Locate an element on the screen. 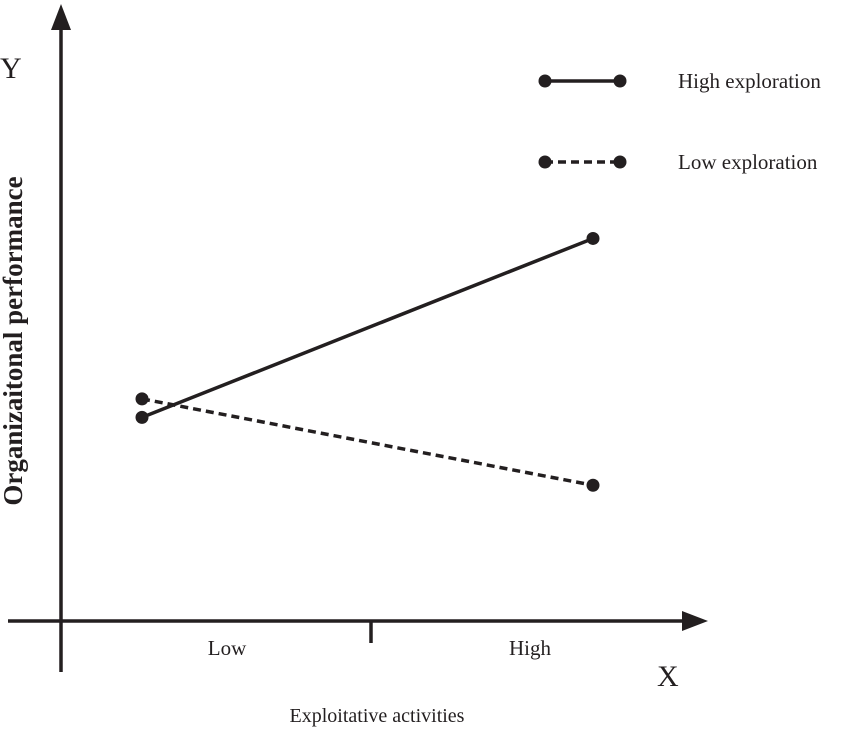 This screenshot has width=842, height=729. y-axis-letter: Y is located at coordinates (11, 68).